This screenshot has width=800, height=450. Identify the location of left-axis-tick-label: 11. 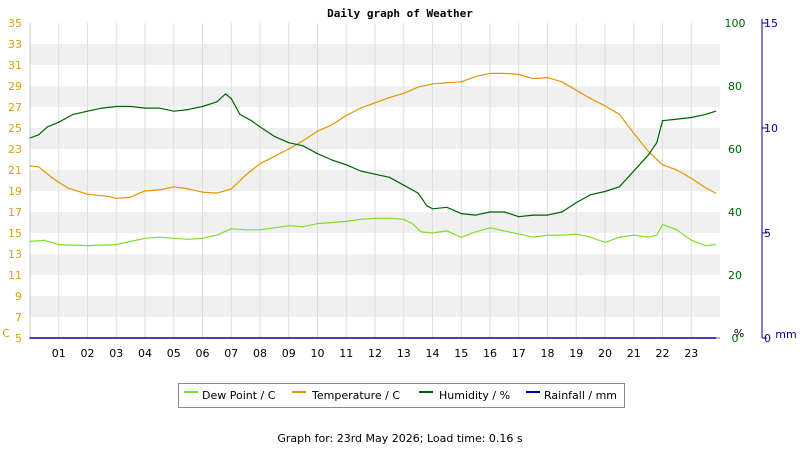
(15, 275).